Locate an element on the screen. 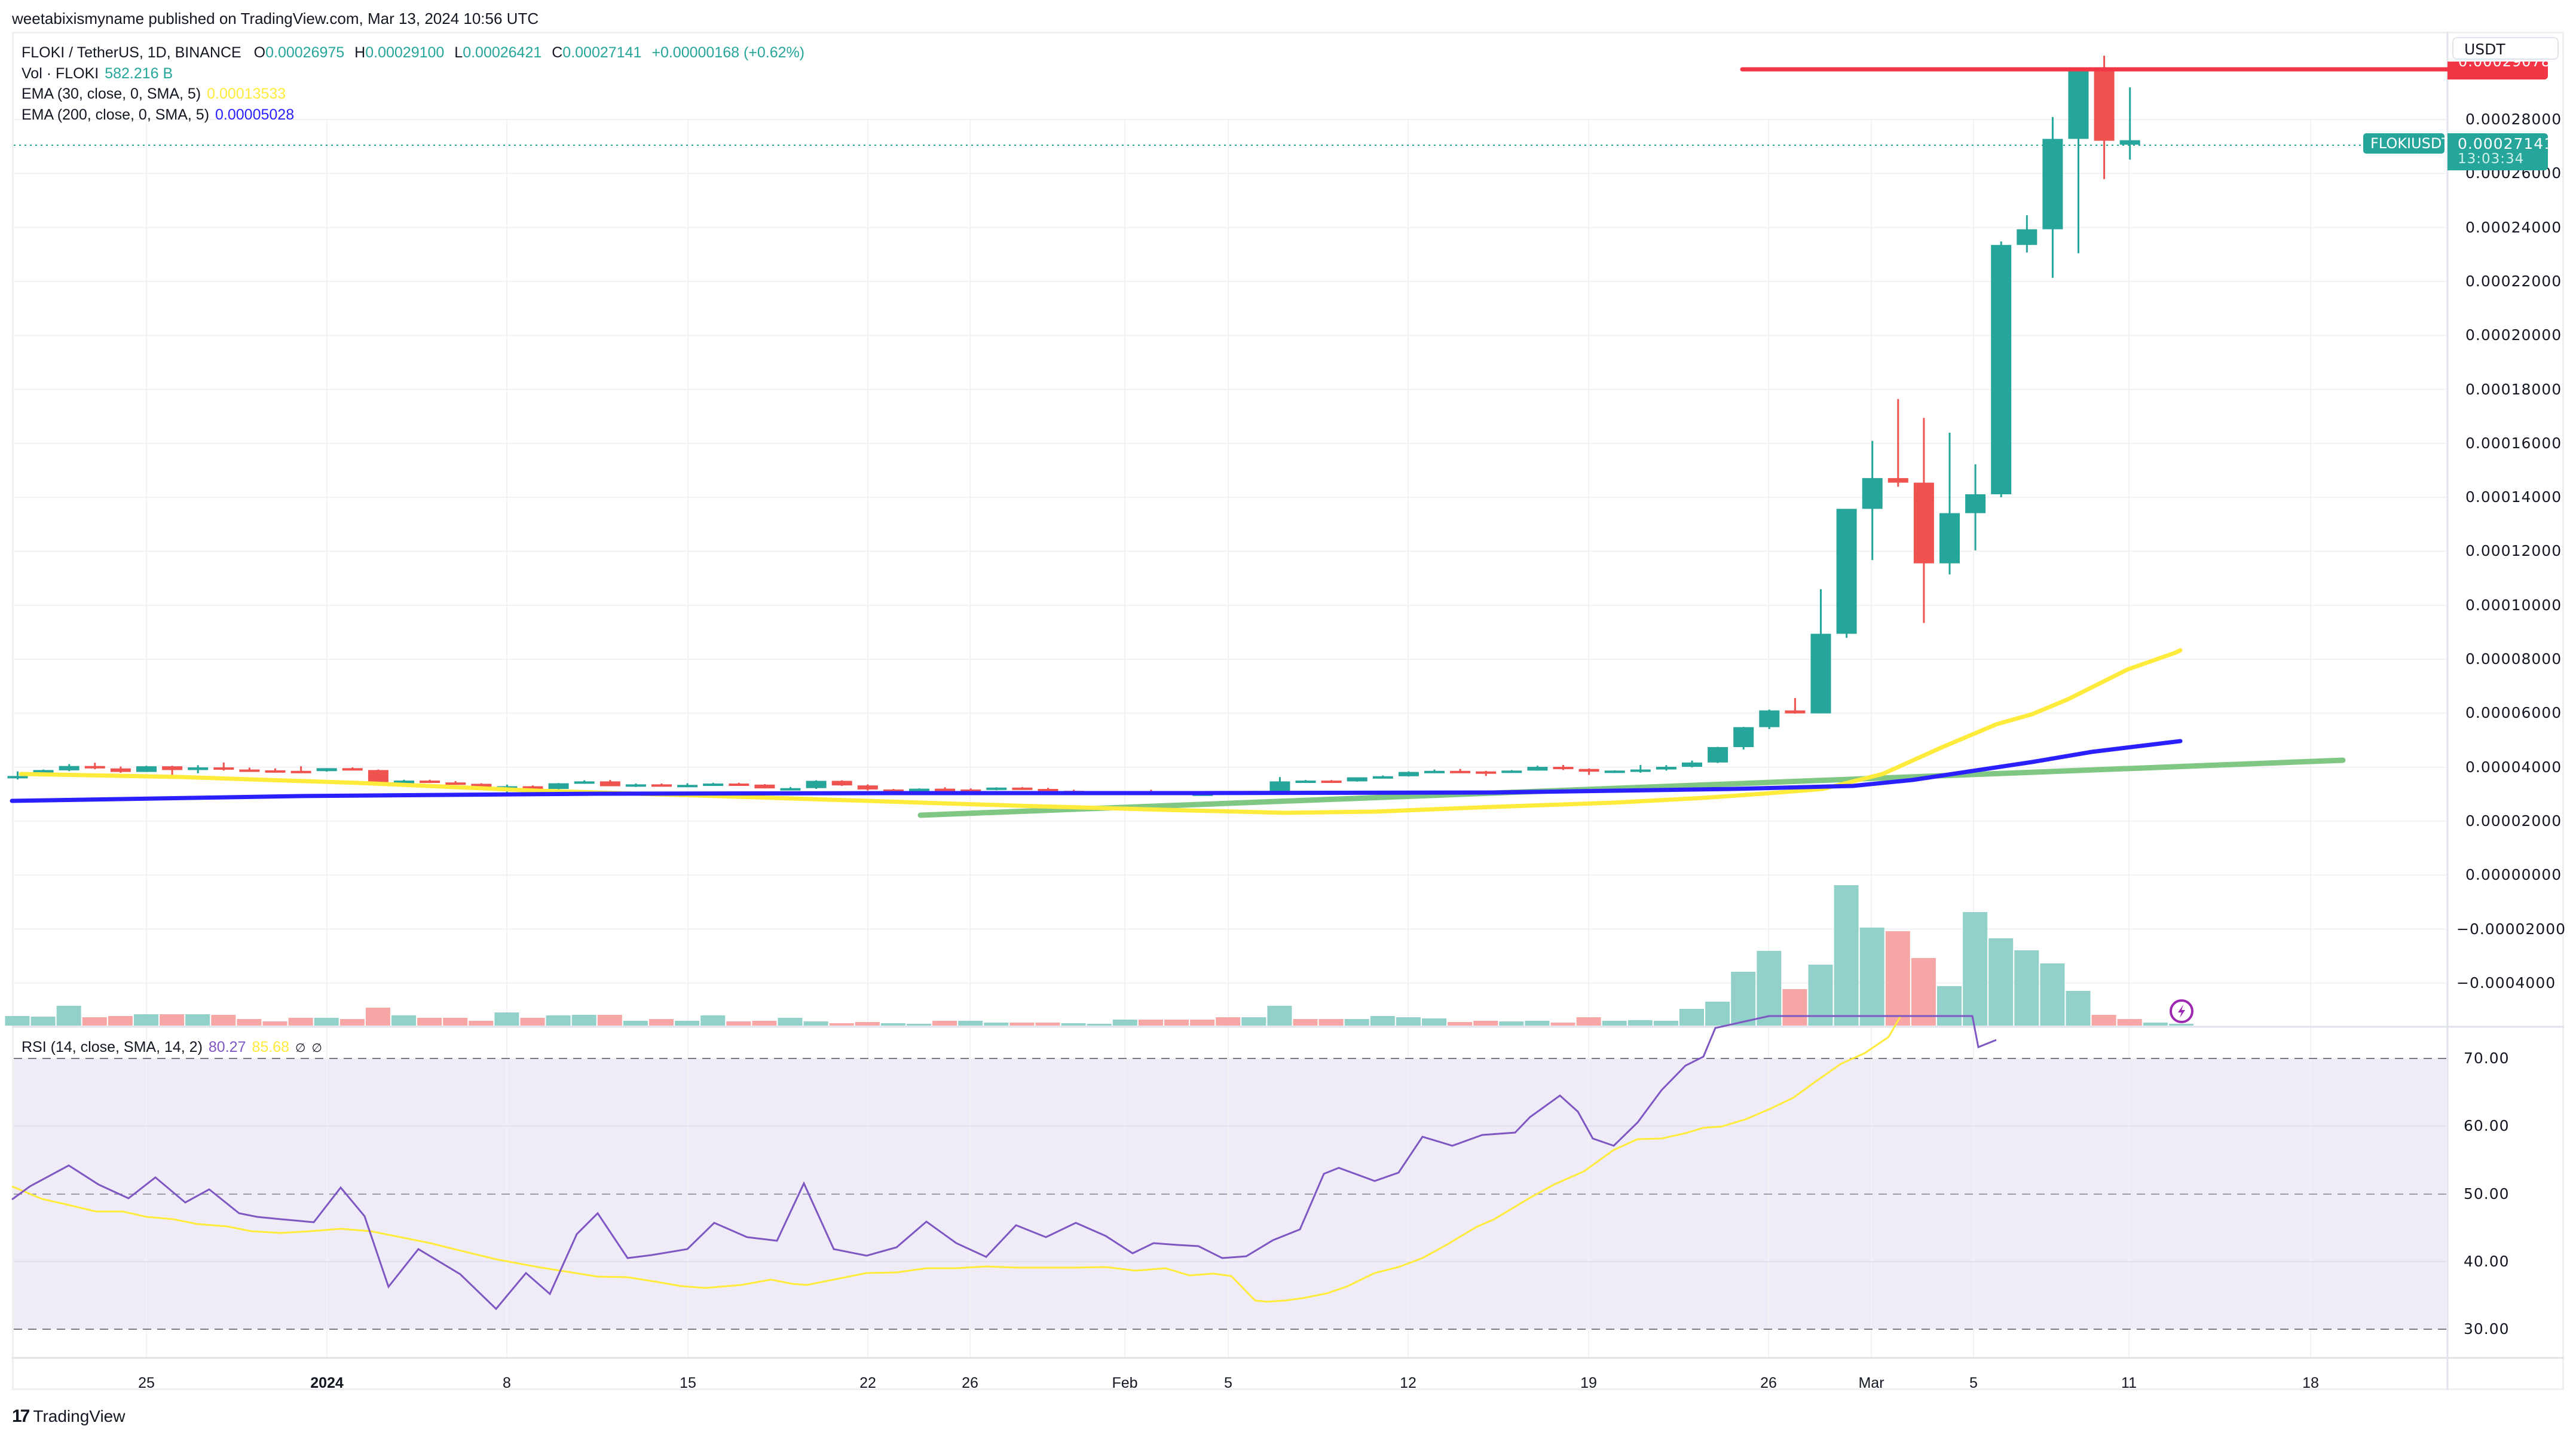 The height and width of the screenshot is (1432, 2576). price-tick: 0.00024000 is located at coordinates (2513, 227).